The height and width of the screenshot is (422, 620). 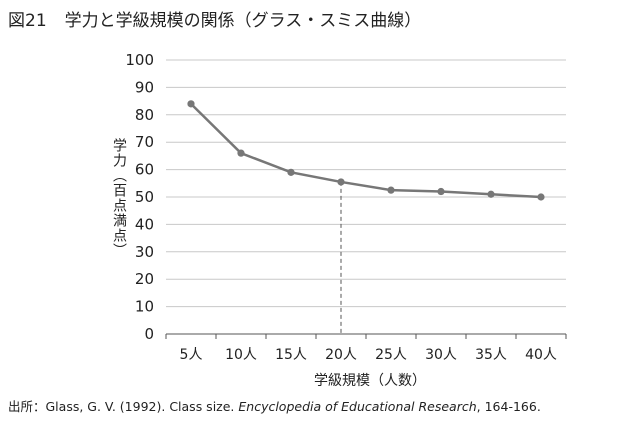 What do you see at coordinates (291, 355) in the screenshot?
I see `x-tick-label: 15人` at bounding box center [291, 355].